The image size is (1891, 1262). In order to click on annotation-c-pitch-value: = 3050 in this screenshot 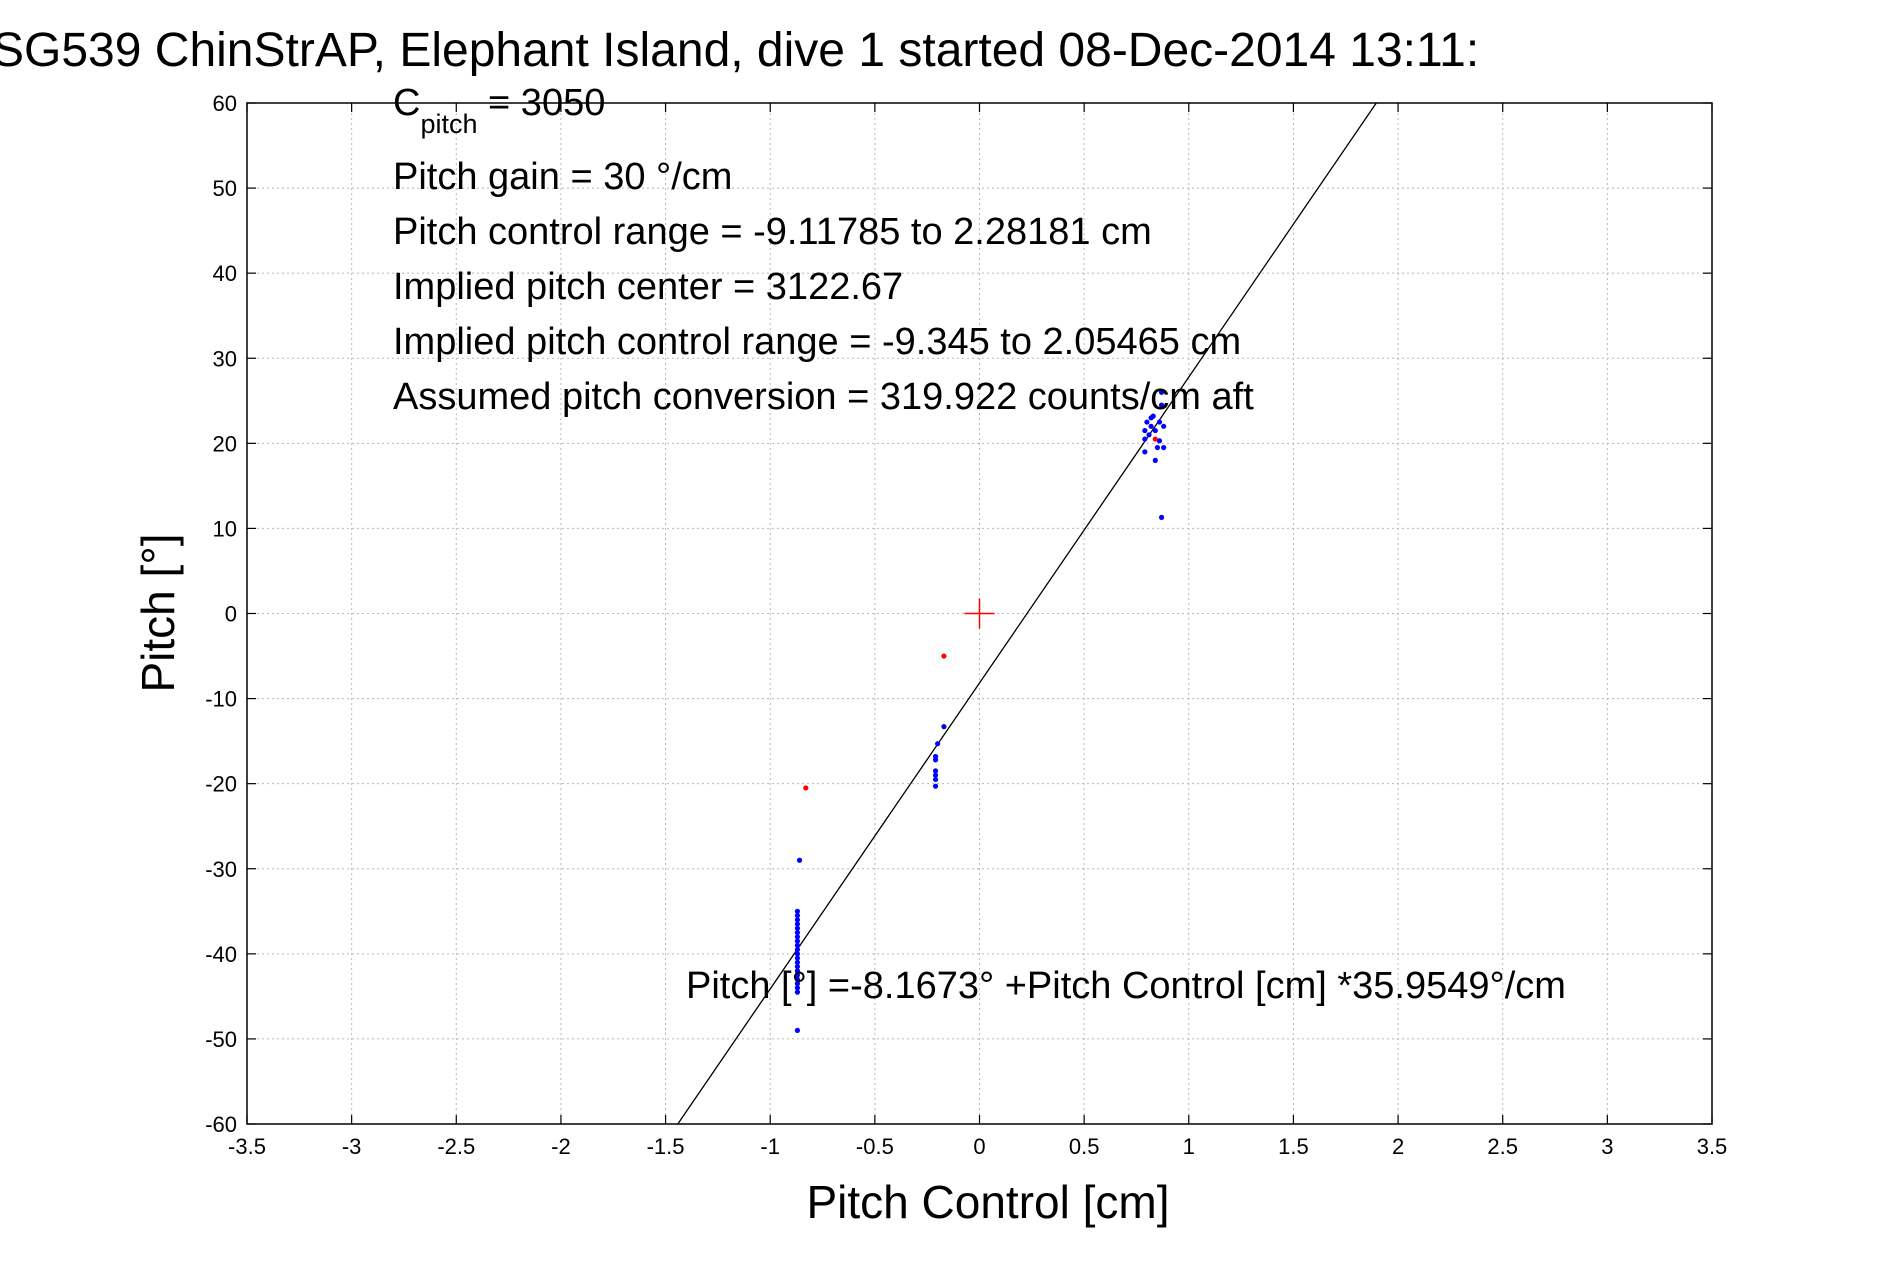, I will do `click(542, 103)`.